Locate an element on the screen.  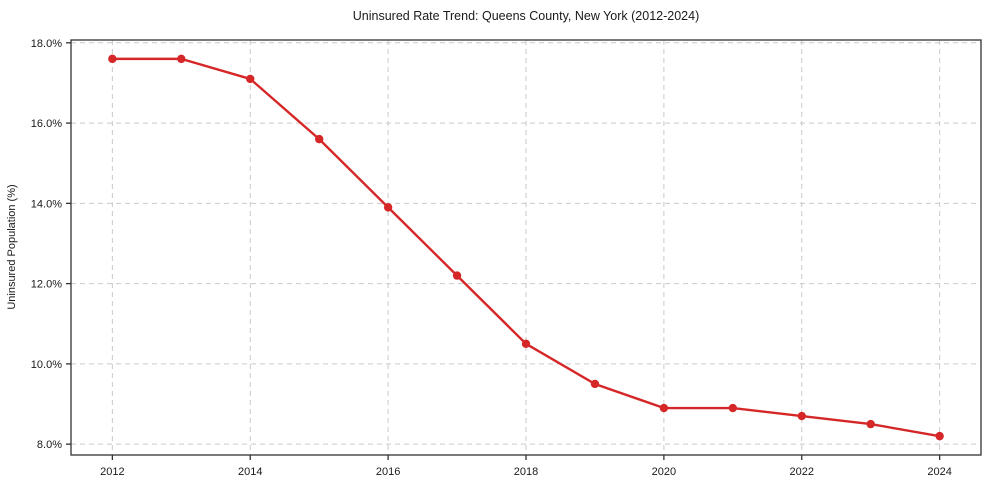
y-tick-label: 8.0% is located at coordinates (49, 445).